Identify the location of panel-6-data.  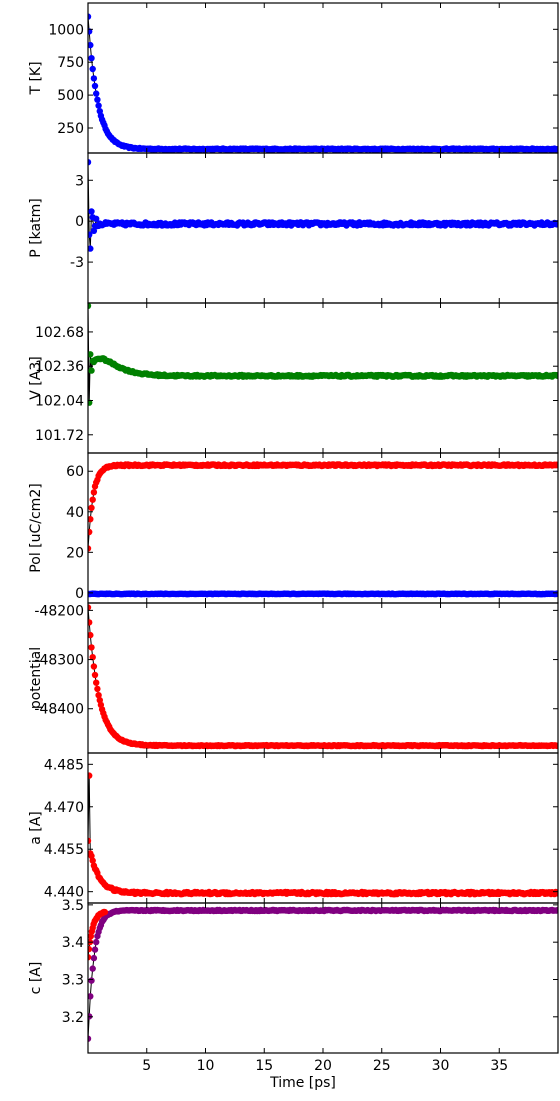
(323, 835).